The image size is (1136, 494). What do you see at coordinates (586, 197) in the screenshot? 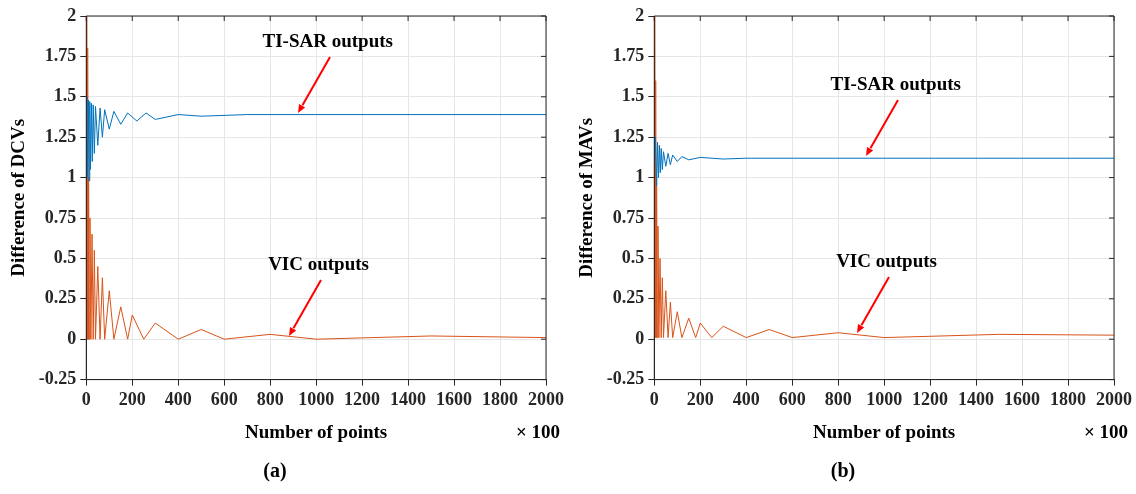
I see `y-axis-title: Difference of MAVs` at bounding box center [586, 197].